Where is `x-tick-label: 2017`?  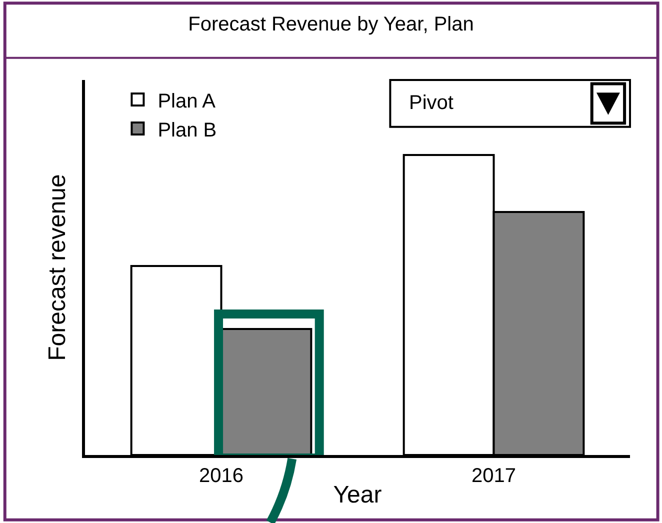
x-tick-label: 2017 is located at coordinates (494, 476).